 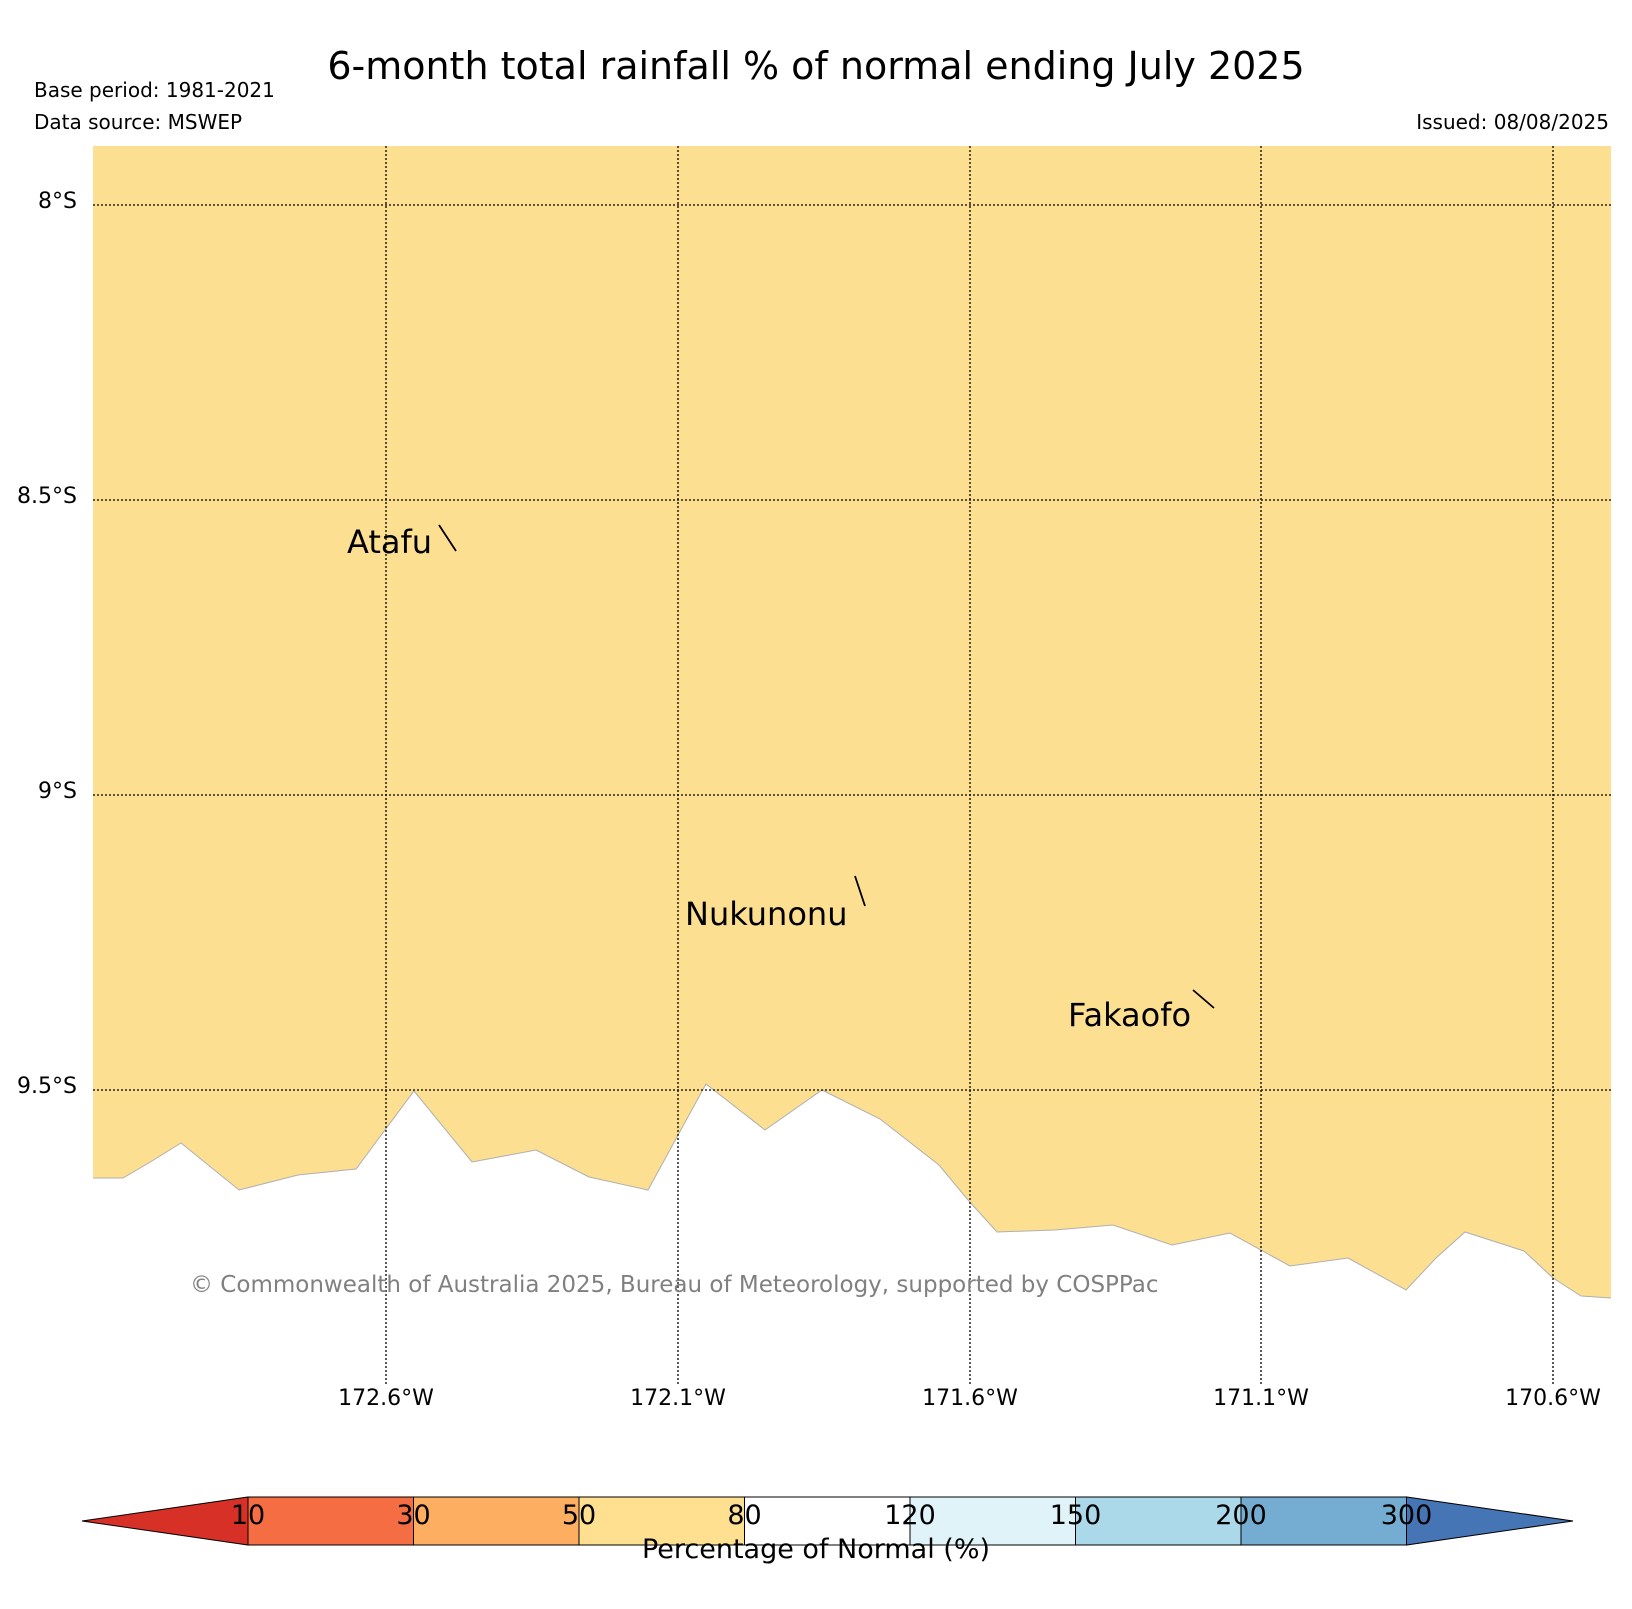 What do you see at coordinates (678, 1398) in the screenshot?
I see `lon-label-172-1w: 172.1°W` at bounding box center [678, 1398].